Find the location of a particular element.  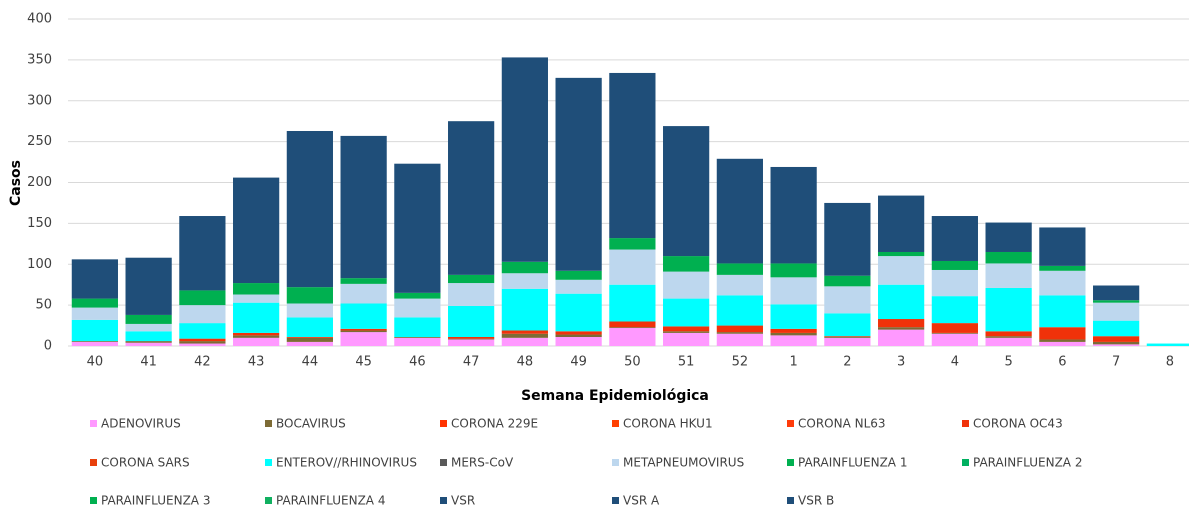

x-tick-label: 43 is located at coordinates (256, 362).